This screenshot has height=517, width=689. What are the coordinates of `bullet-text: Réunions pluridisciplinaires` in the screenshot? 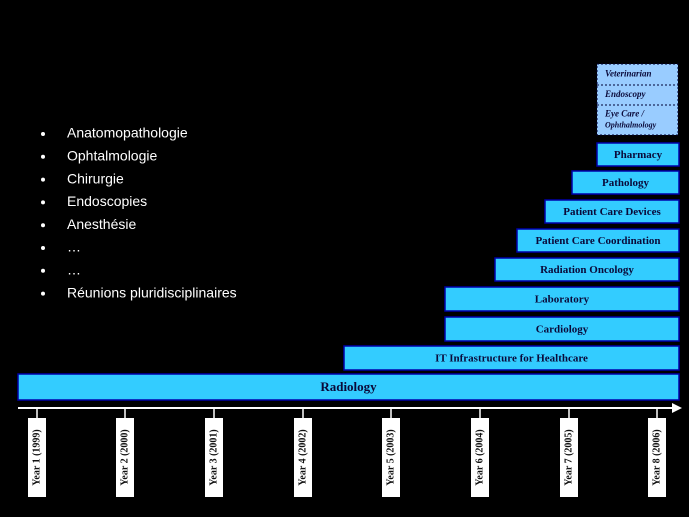 It's located at (152, 292).